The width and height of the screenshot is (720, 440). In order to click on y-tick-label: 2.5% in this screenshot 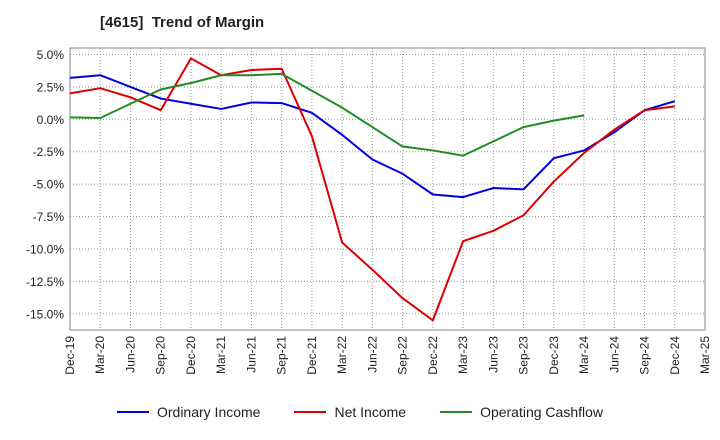, I will do `click(51, 87)`.